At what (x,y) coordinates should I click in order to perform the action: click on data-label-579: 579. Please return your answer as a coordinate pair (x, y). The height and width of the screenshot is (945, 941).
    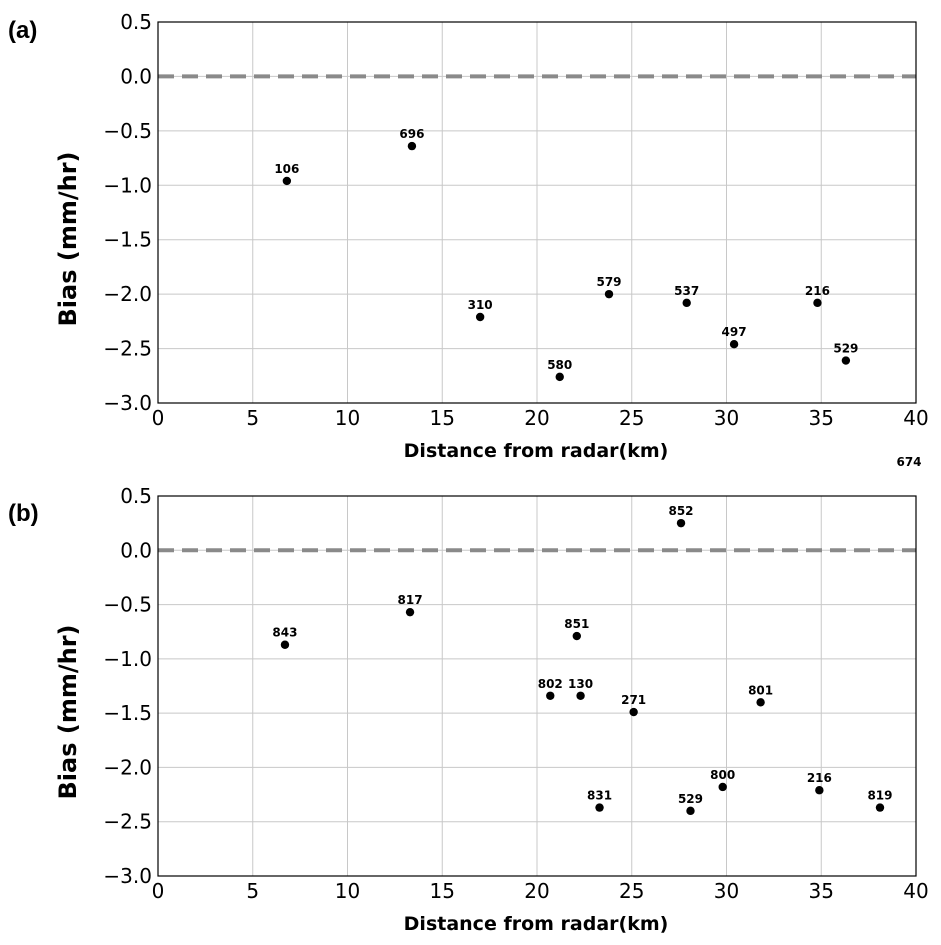
    Looking at the image, I should click on (608, 282).